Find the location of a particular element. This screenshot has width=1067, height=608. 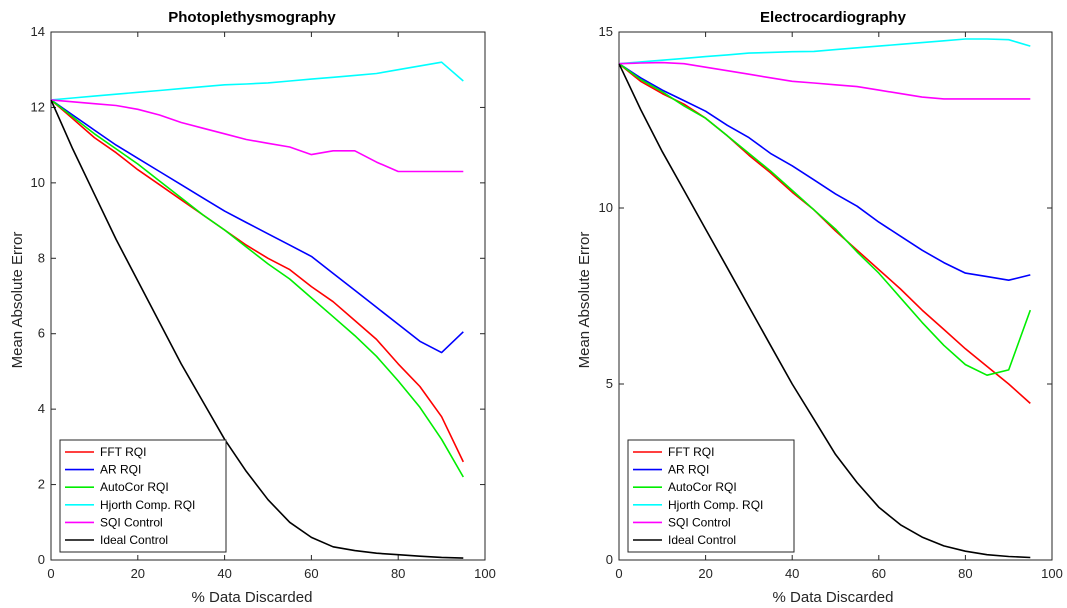

y-tick-label: 4 is located at coordinates (41, 408).